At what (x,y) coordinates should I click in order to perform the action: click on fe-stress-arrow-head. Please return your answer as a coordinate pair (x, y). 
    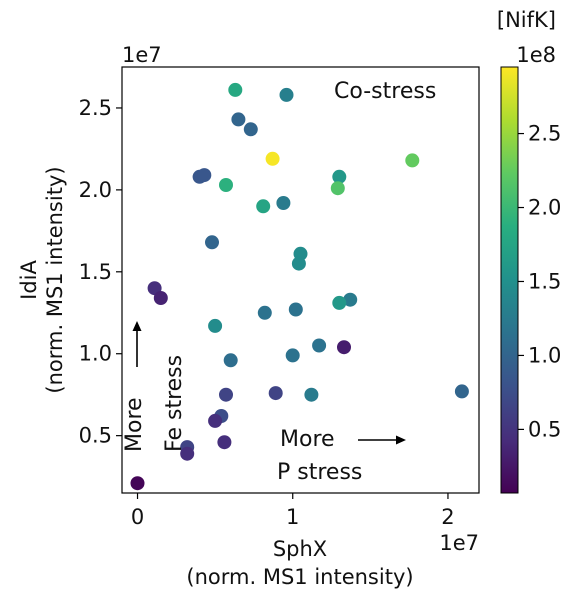
    Looking at the image, I should click on (137, 326).